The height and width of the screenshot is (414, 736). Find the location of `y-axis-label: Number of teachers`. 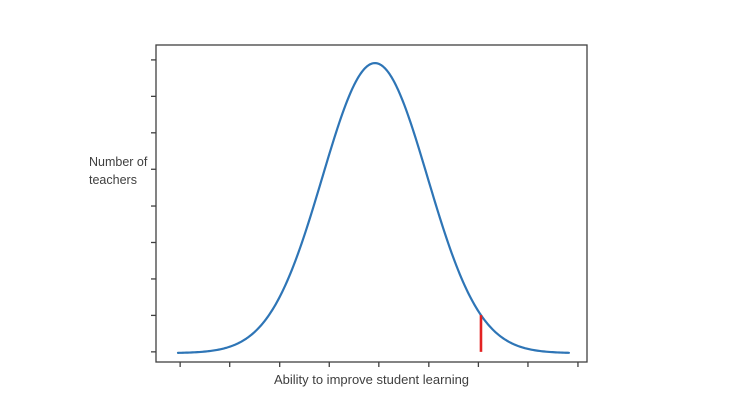

y-axis-label: Number of teachers is located at coordinates (118, 171).